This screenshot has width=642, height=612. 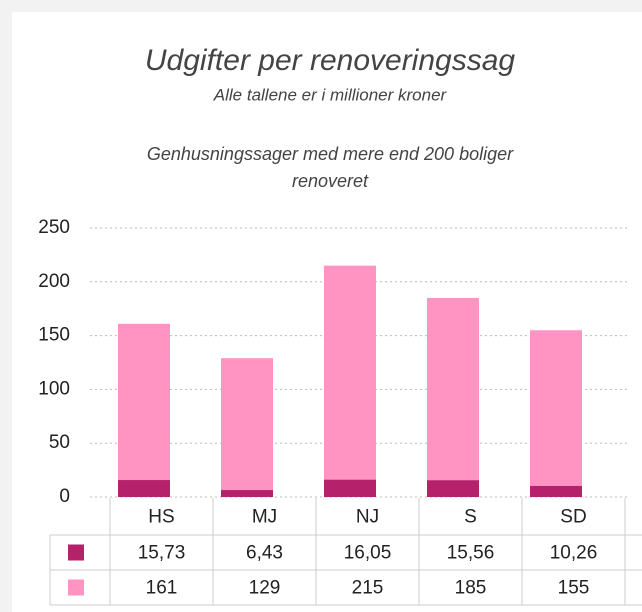 What do you see at coordinates (161, 517) in the screenshot?
I see `x-tick-label: HS` at bounding box center [161, 517].